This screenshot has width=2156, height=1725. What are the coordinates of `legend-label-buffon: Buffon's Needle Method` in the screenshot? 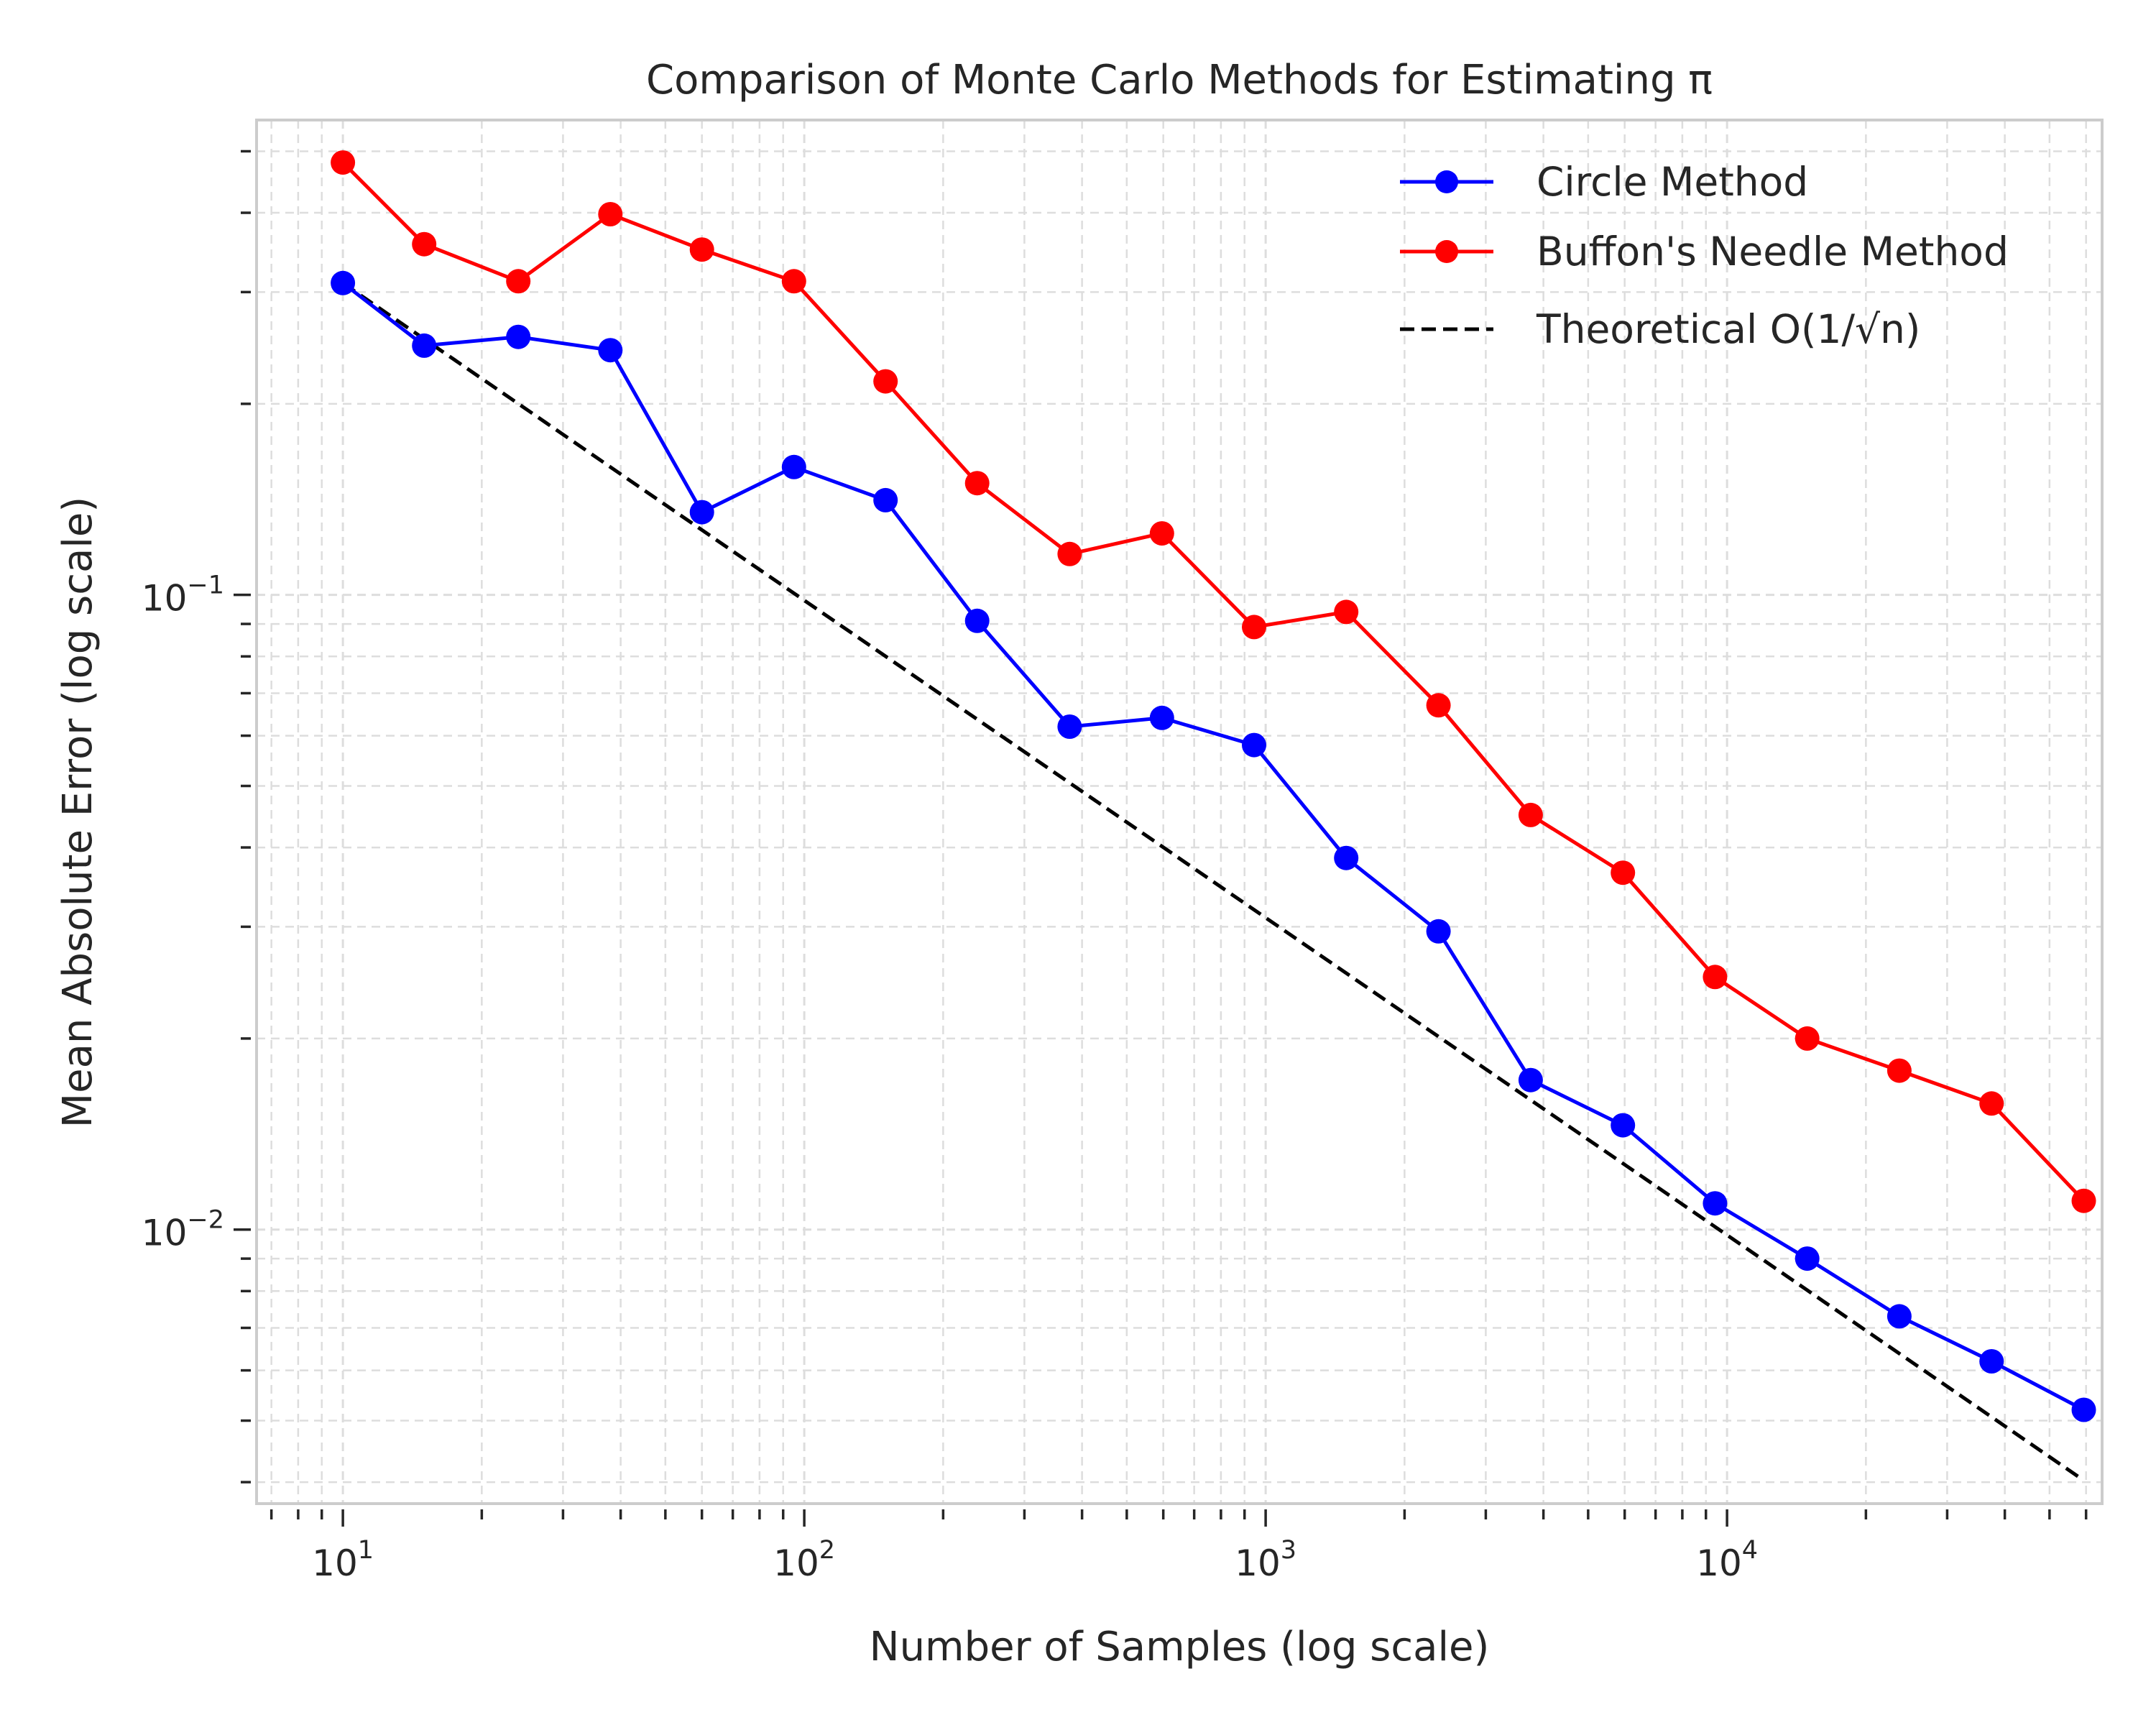 It's located at (1773, 252).